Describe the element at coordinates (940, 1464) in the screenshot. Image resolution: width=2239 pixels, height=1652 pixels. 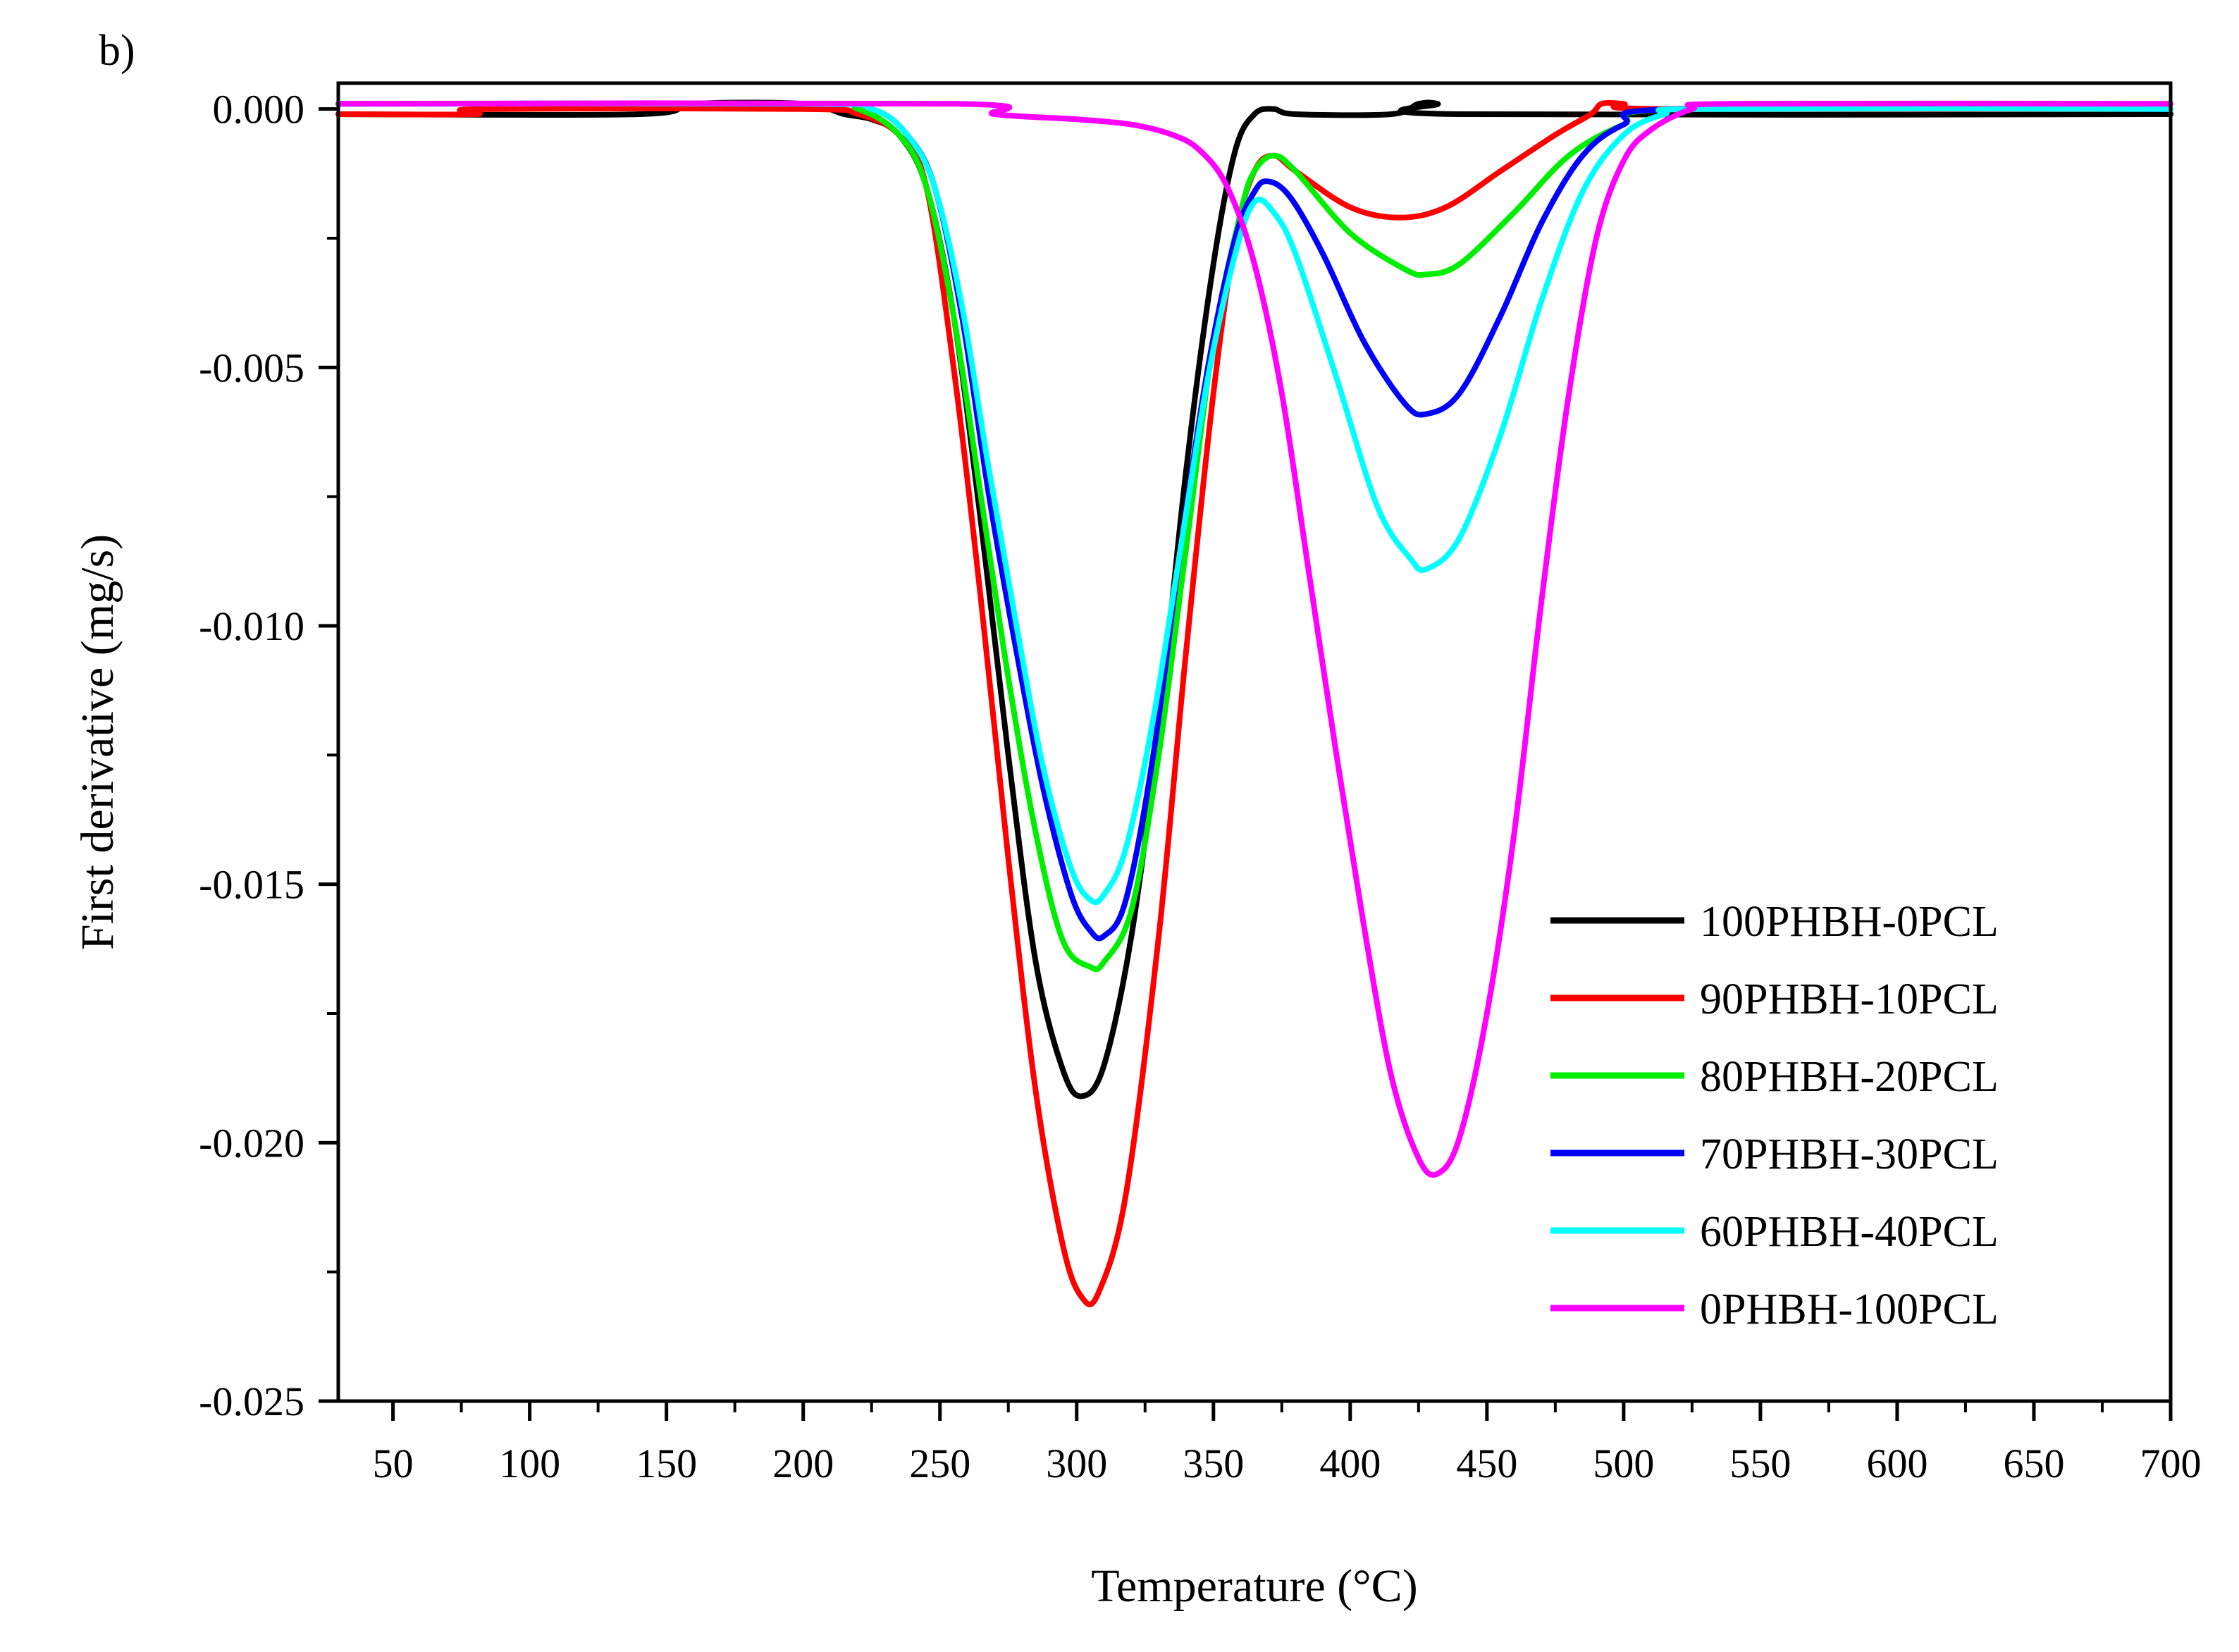
I see `x-tick-label: 250` at that location.